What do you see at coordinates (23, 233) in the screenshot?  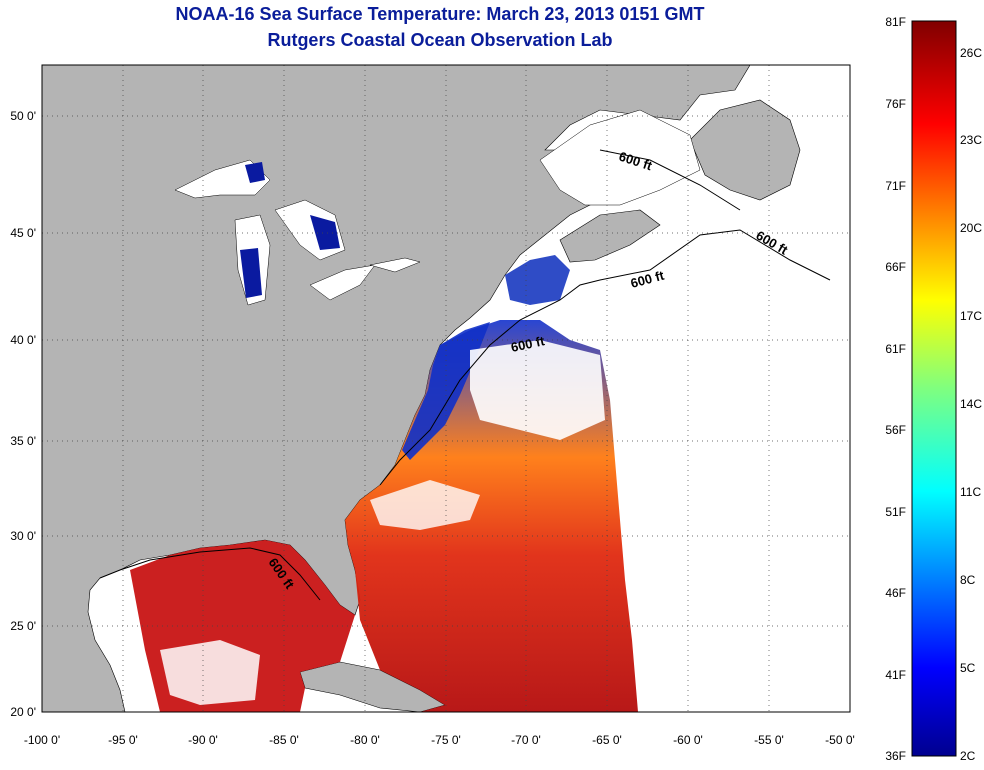 I see `y-tick-label: 45 0'` at bounding box center [23, 233].